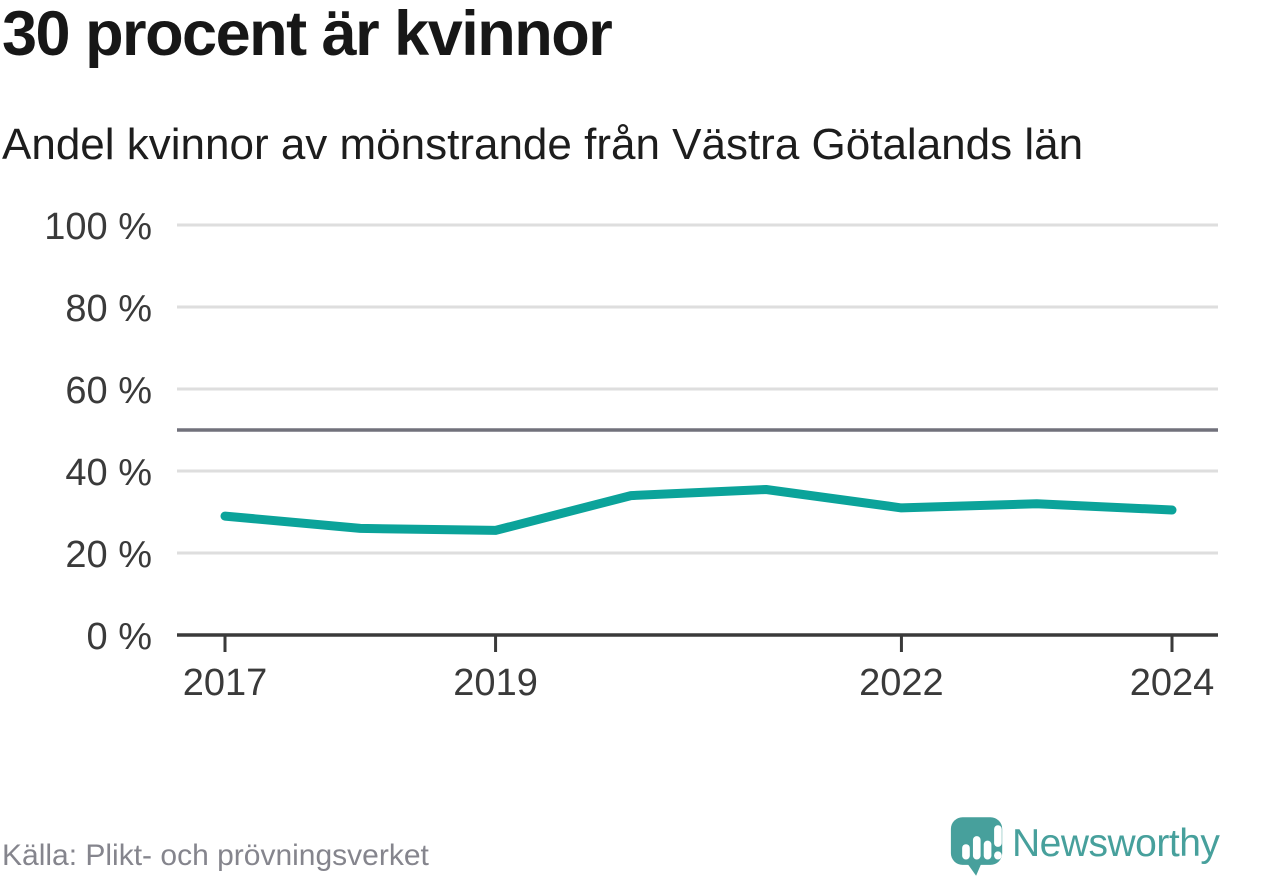  Describe the element at coordinates (495, 683) in the screenshot. I see `svg-text: 2019` at that location.